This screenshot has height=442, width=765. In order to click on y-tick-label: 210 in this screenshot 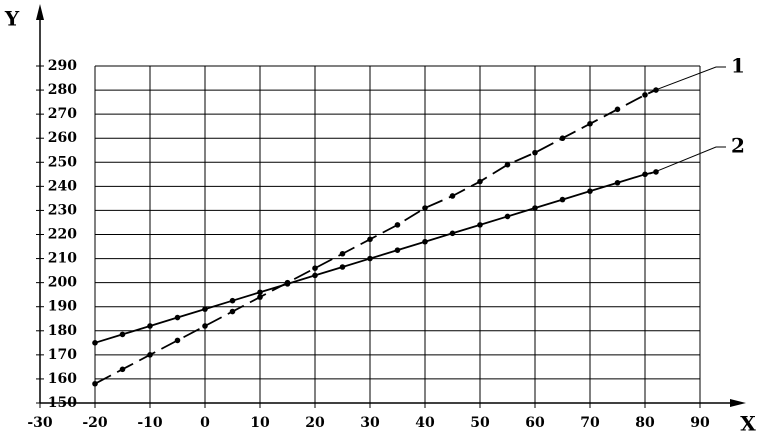, I will do `click(62, 259)`.